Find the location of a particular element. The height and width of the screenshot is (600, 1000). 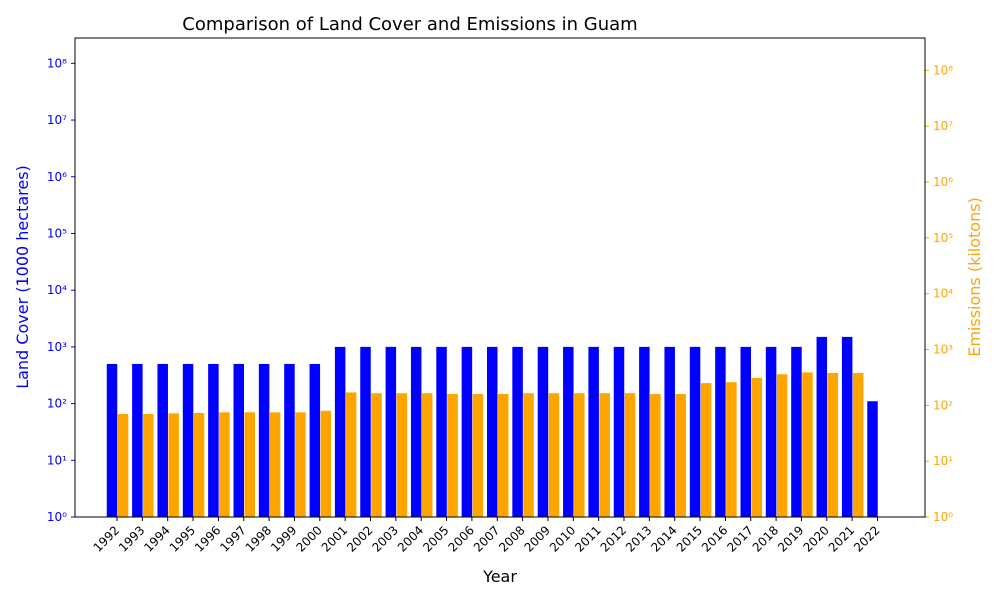

land-cover-bar-2006 is located at coordinates (467, 431).